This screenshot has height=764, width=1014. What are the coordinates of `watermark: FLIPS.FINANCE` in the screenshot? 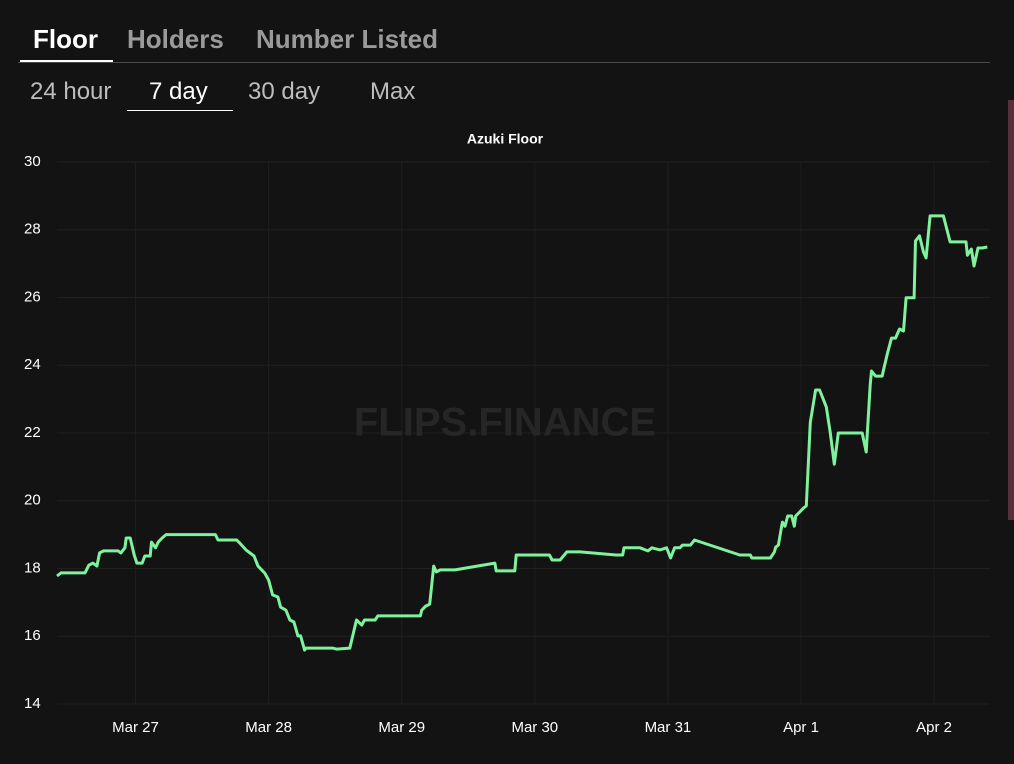 It's located at (505, 423).